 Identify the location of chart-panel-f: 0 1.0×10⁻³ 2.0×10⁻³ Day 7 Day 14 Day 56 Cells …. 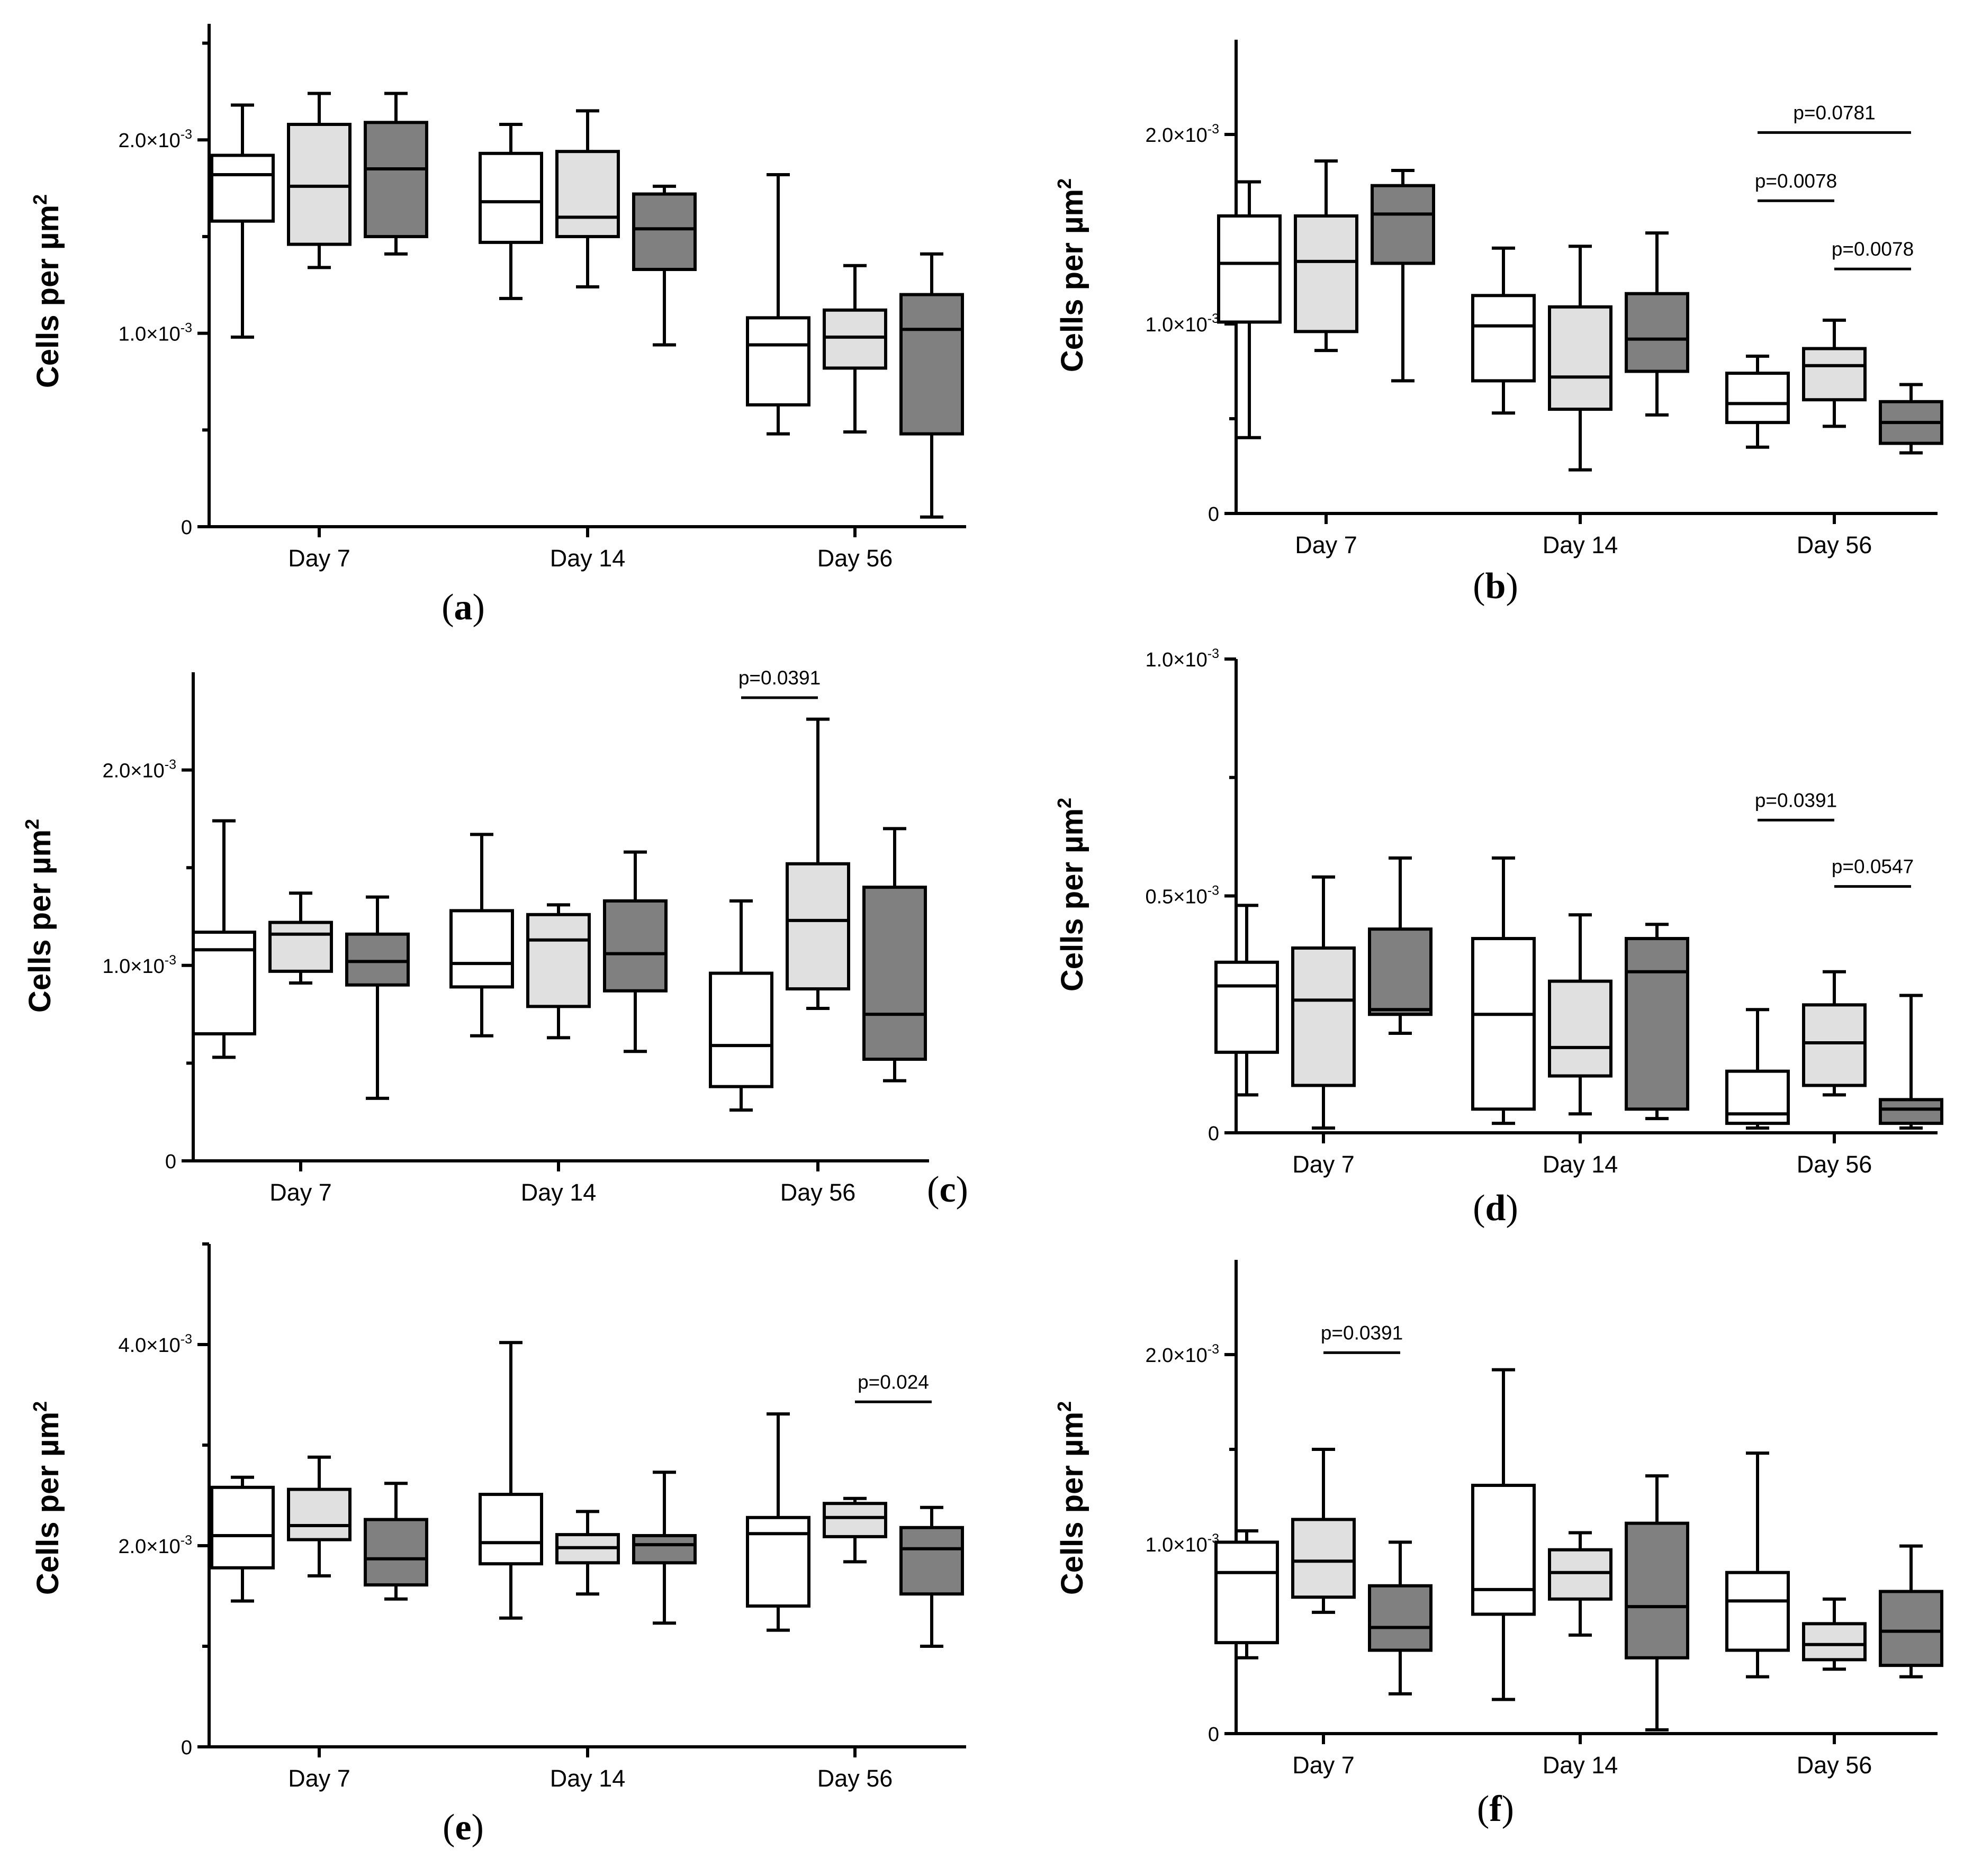
(1498, 1544).